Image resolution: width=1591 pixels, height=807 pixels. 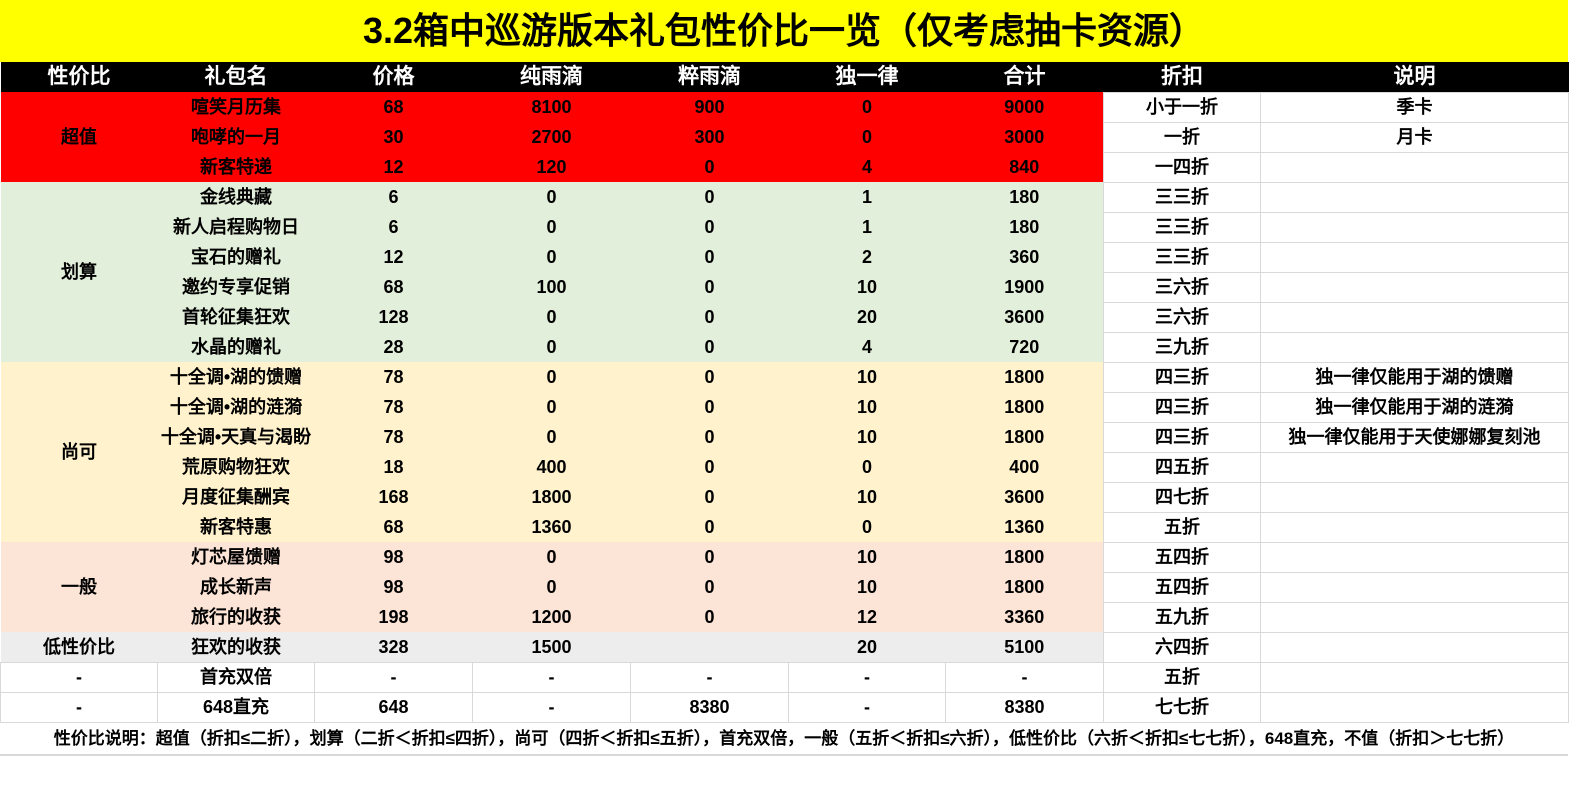 What do you see at coordinates (1024, 107) in the screenshot?
I see `total-cell: 9000` at bounding box center [1024, 107].